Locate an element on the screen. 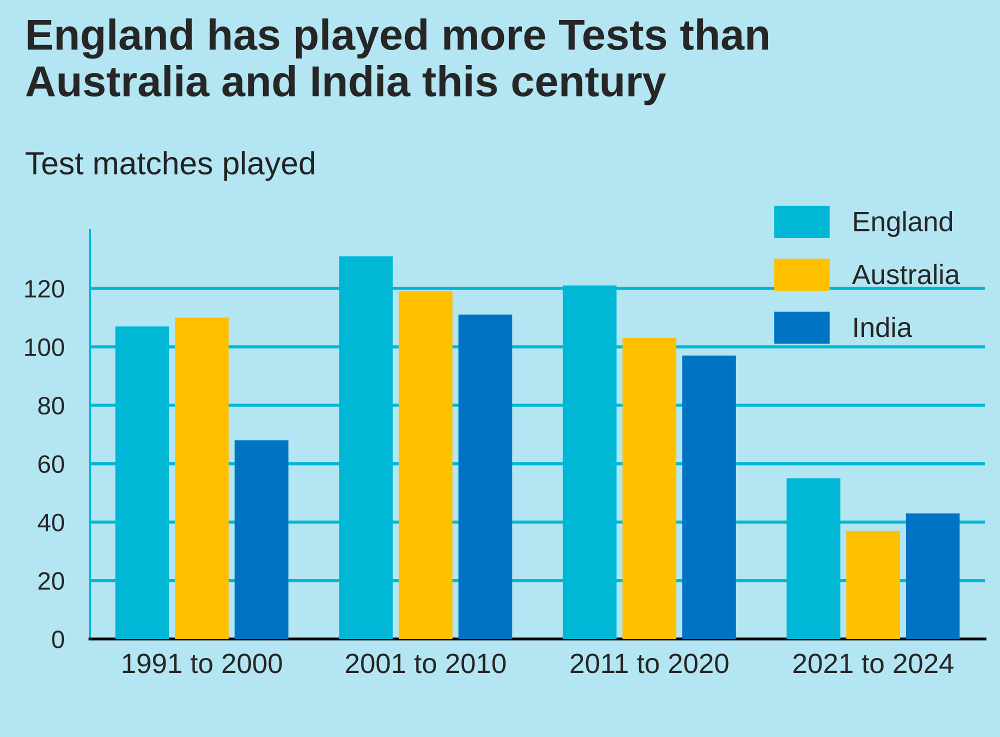 The height and width of the screenshot is (737, 1000). legend-label: India is located at coordinates (883, 327).